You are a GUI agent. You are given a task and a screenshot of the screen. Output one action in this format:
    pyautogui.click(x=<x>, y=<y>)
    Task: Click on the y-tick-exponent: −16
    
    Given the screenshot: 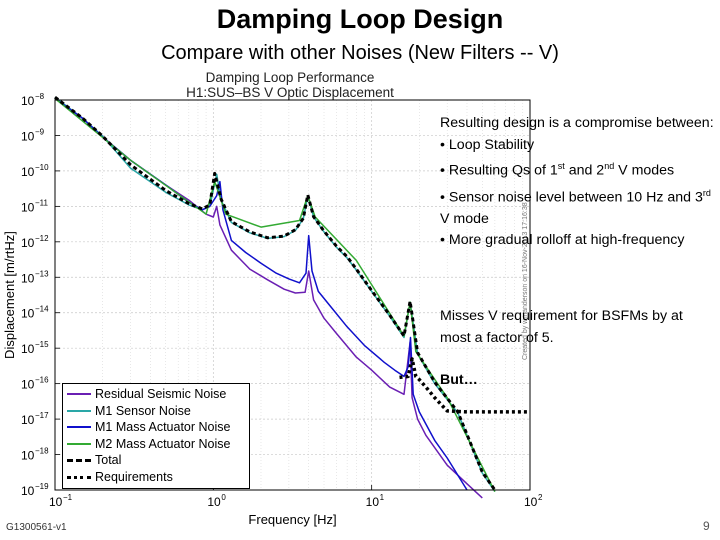 What is the action you would take?
    pyautogui.click(x=42, y=380)
    